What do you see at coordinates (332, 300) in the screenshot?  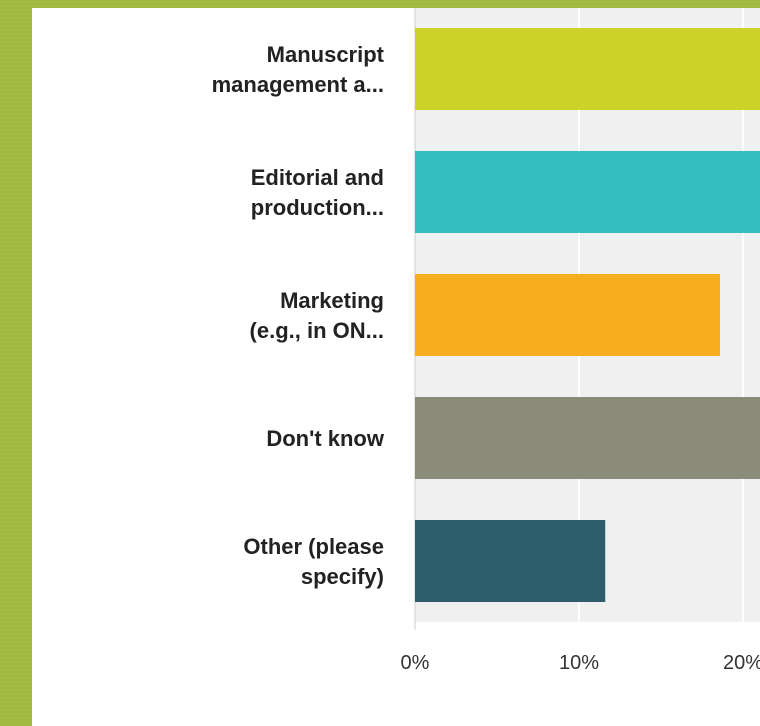 I see `category-label-line: Marketing` at bounding box center [332, 300].